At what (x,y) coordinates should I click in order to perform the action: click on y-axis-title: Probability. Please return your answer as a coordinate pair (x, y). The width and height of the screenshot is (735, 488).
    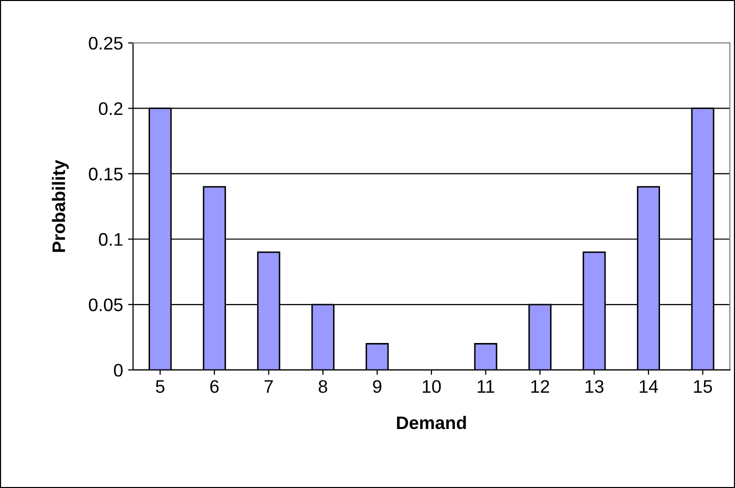
    Looking at the image, I should click on (60, 206).